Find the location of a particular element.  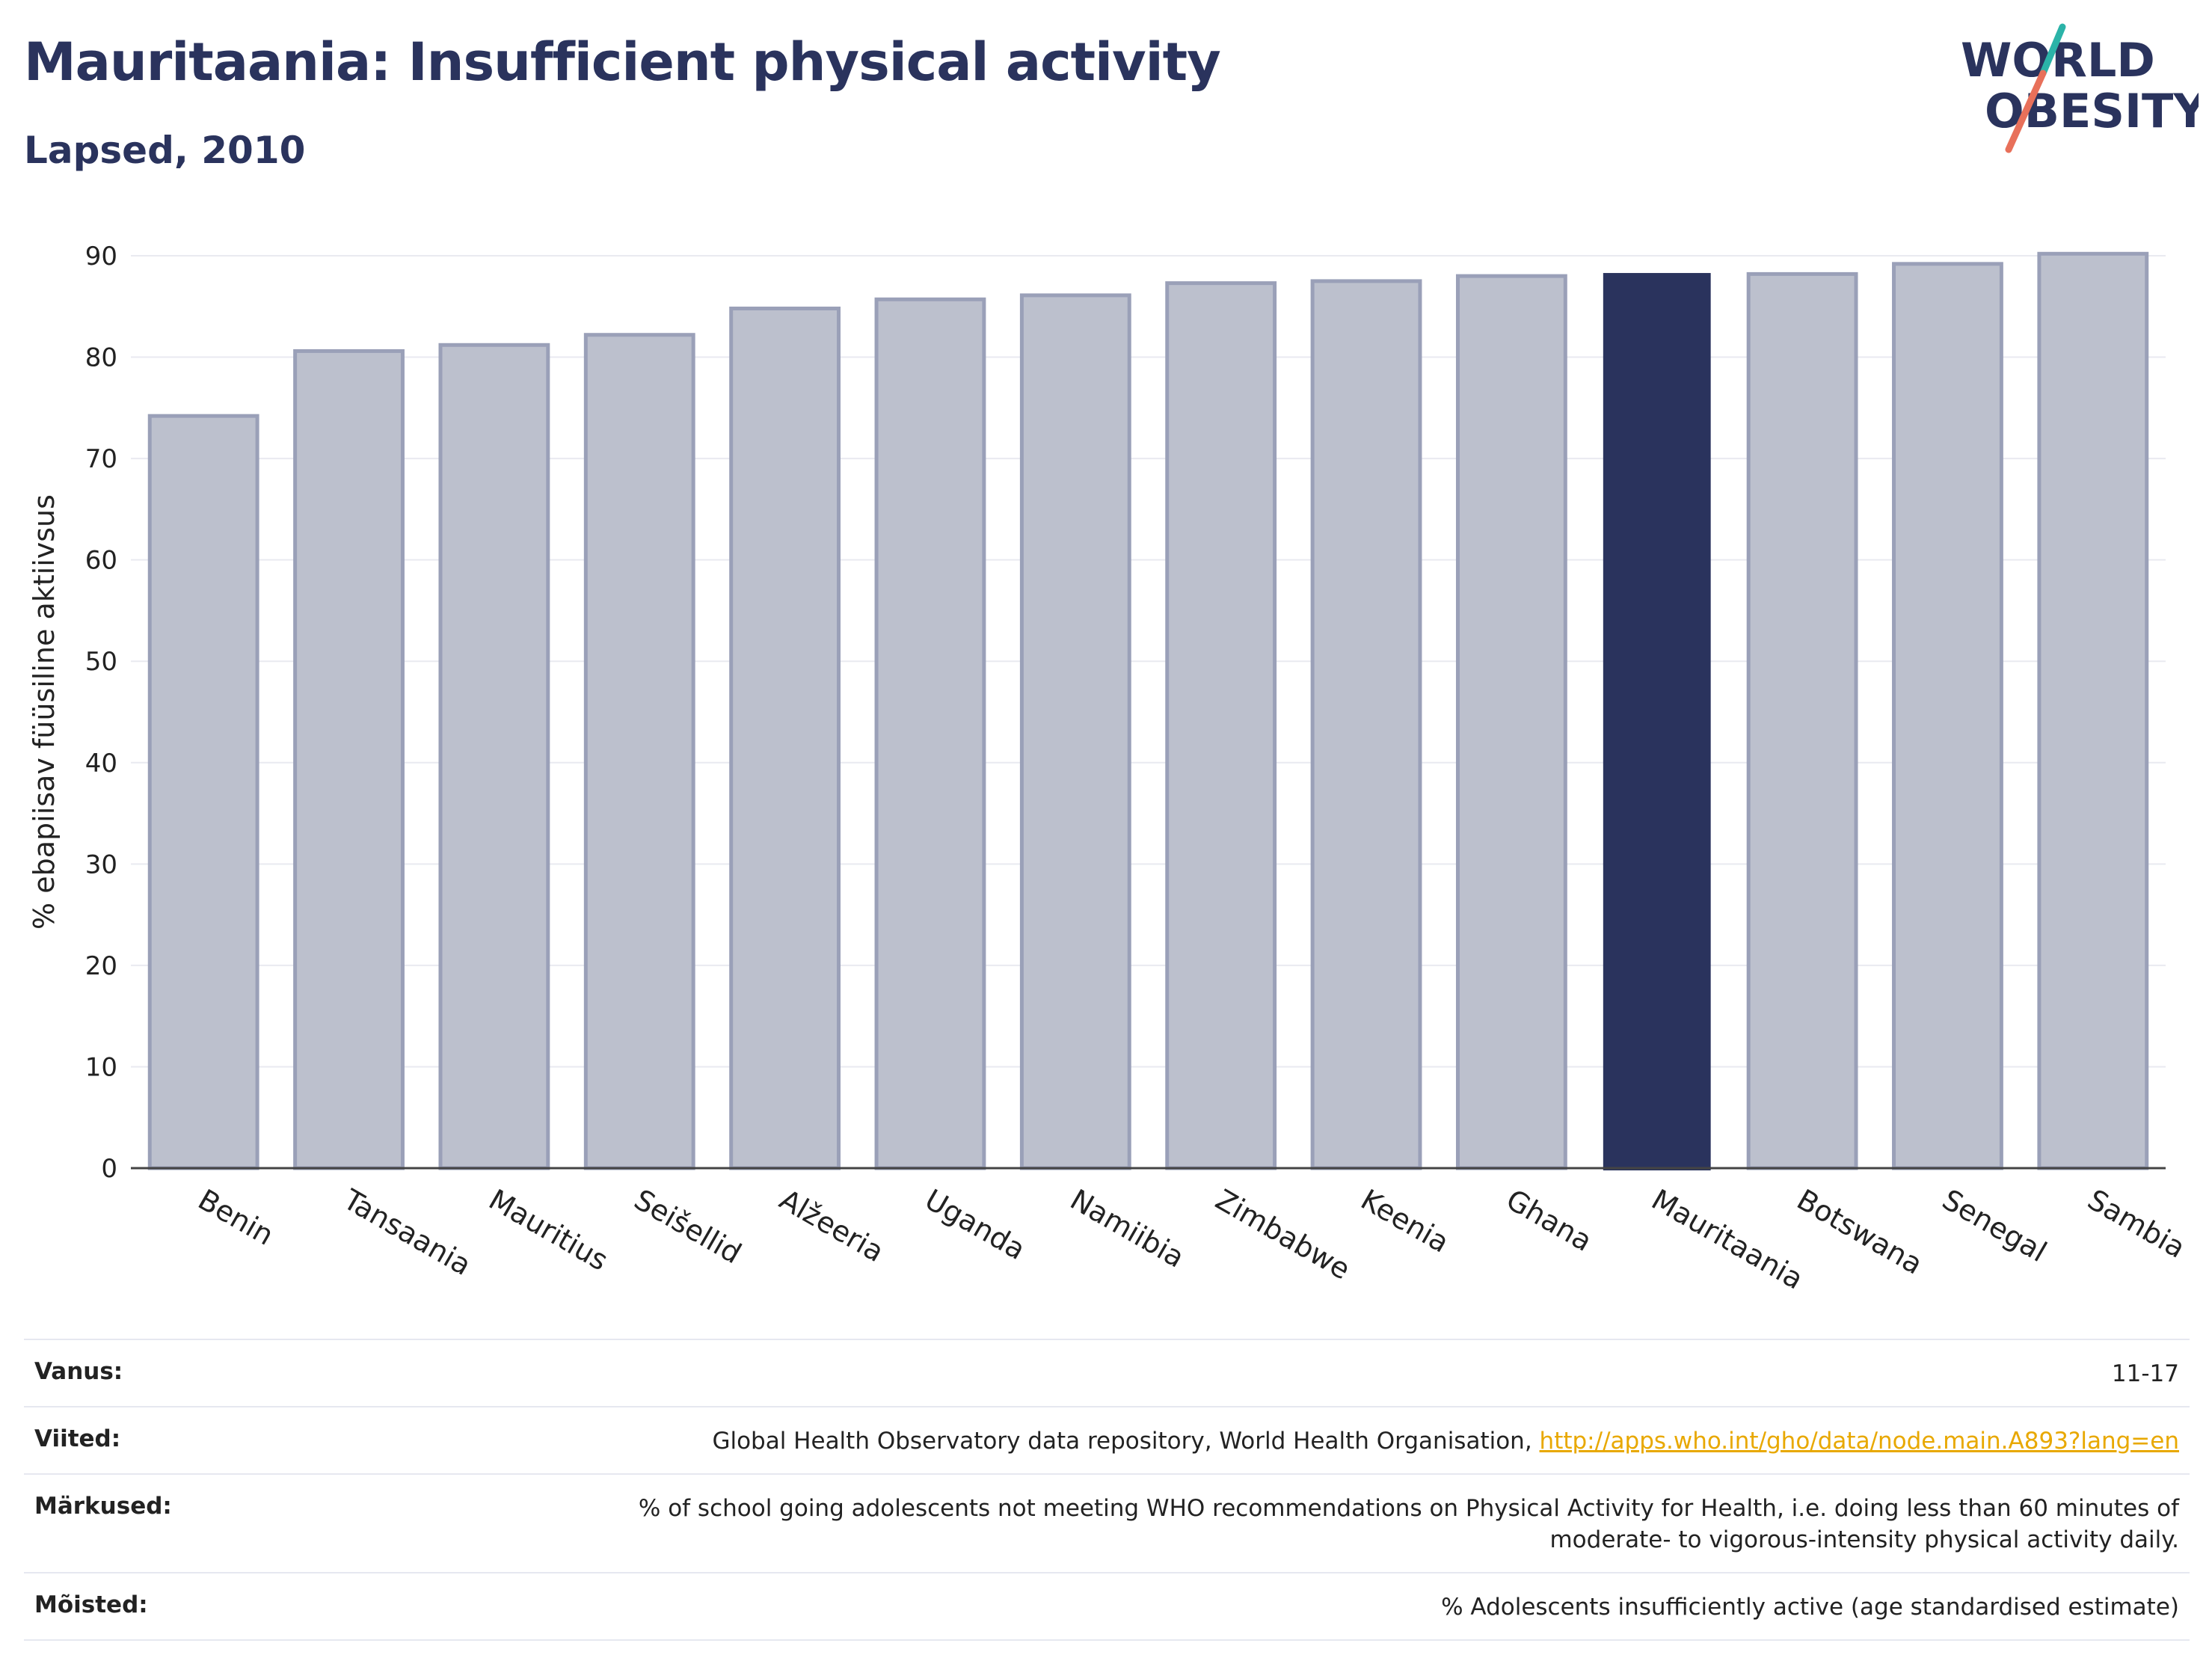

meta-label-notes: Märkused: is located at coordinates (103, 1506).